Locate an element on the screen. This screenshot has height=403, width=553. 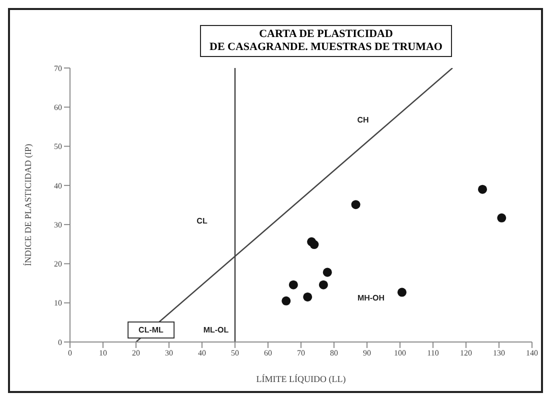
x-tick-label: 140 is located at coordinates (532, 353).